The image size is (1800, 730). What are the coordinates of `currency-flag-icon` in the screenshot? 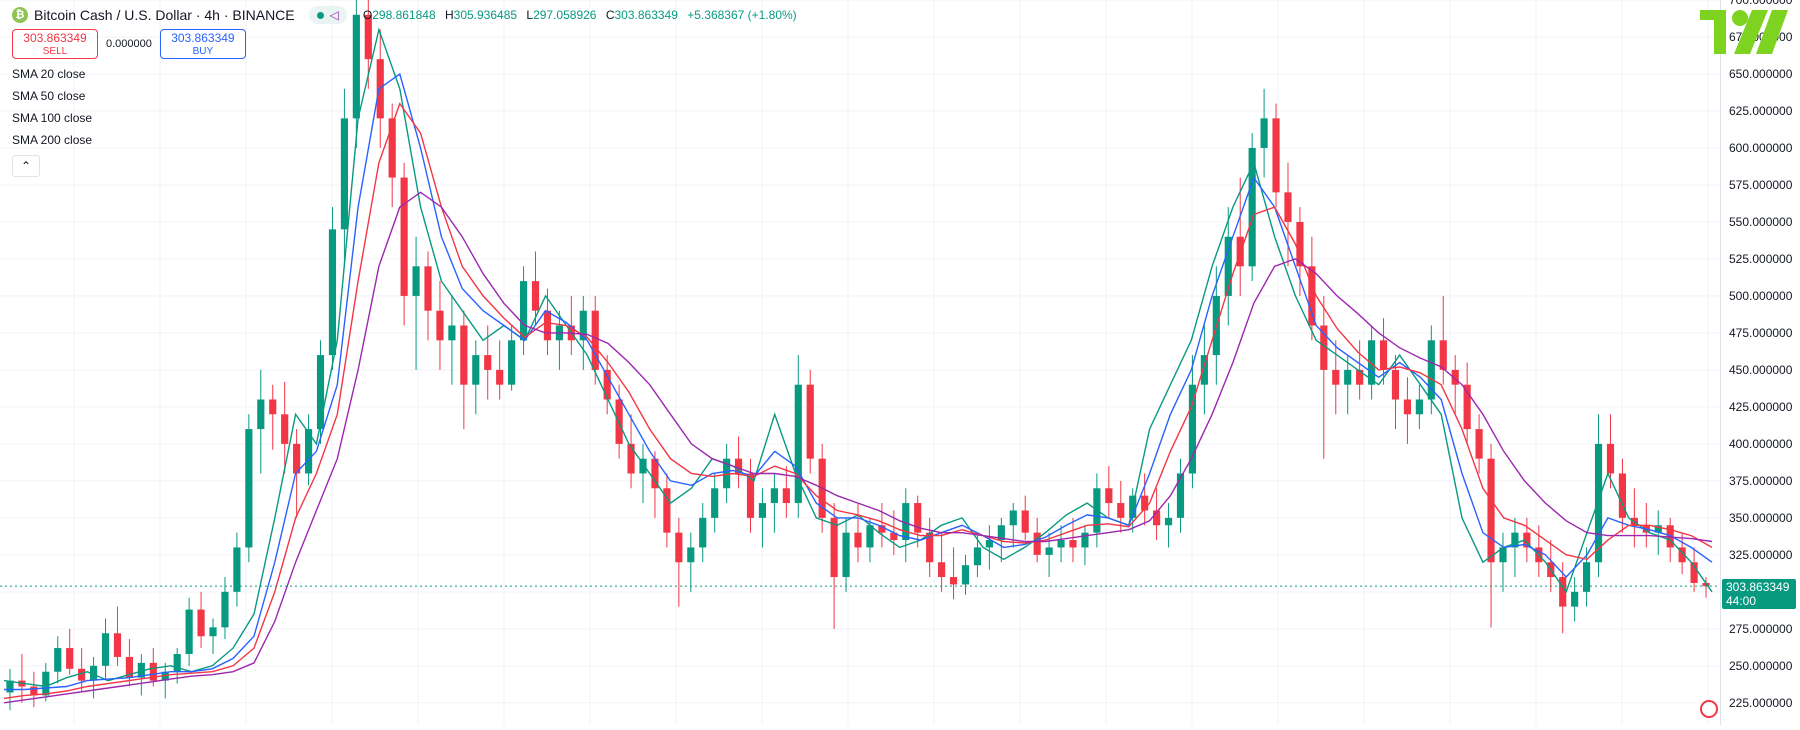 It's located at (1709, 709).